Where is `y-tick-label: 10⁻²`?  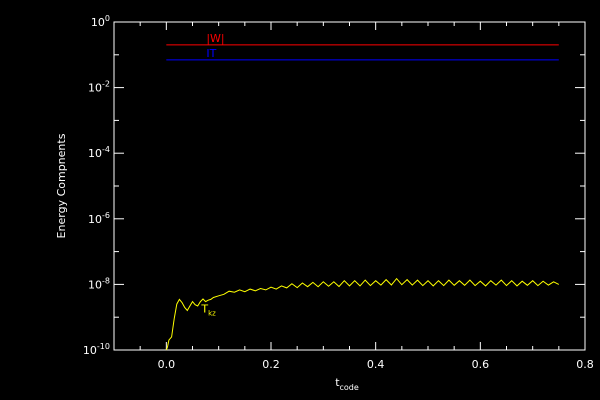 y-tick-label: 10⁻² is located at coordinates (99, 87).